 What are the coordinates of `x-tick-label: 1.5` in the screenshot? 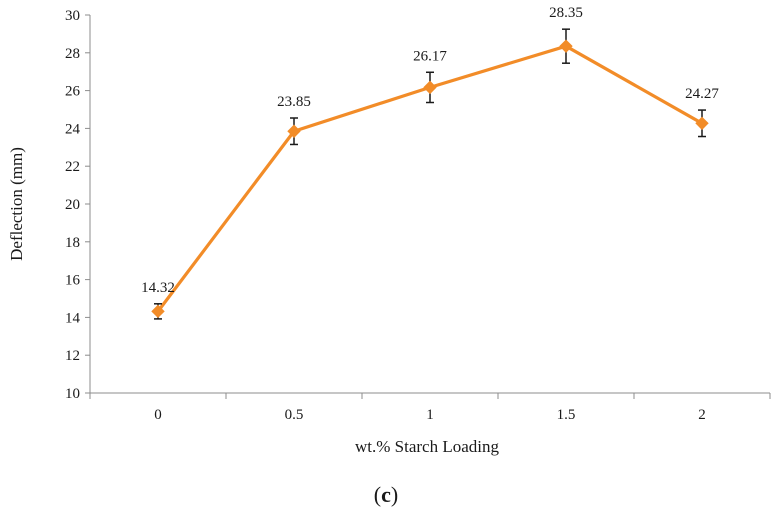 It's located at (566, 415).